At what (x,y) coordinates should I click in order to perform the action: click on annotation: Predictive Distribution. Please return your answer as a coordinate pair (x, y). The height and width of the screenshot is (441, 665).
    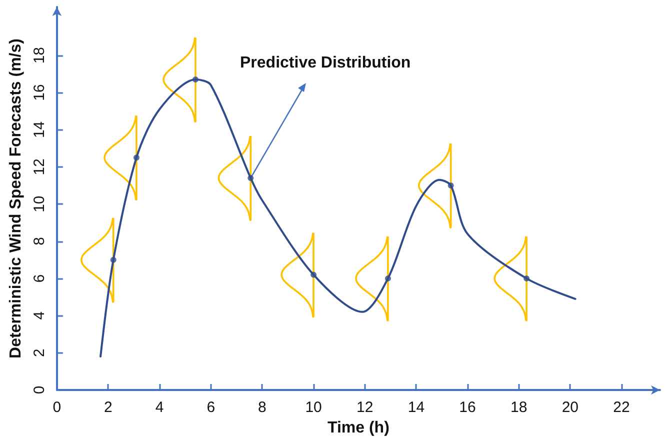
    Looking at the image, I should click on (325, 63).